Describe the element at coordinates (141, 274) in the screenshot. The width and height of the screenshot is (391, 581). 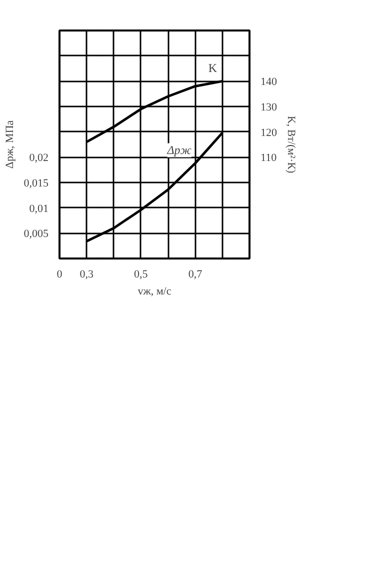
I see `x-tick-label: 0,5` at that location.